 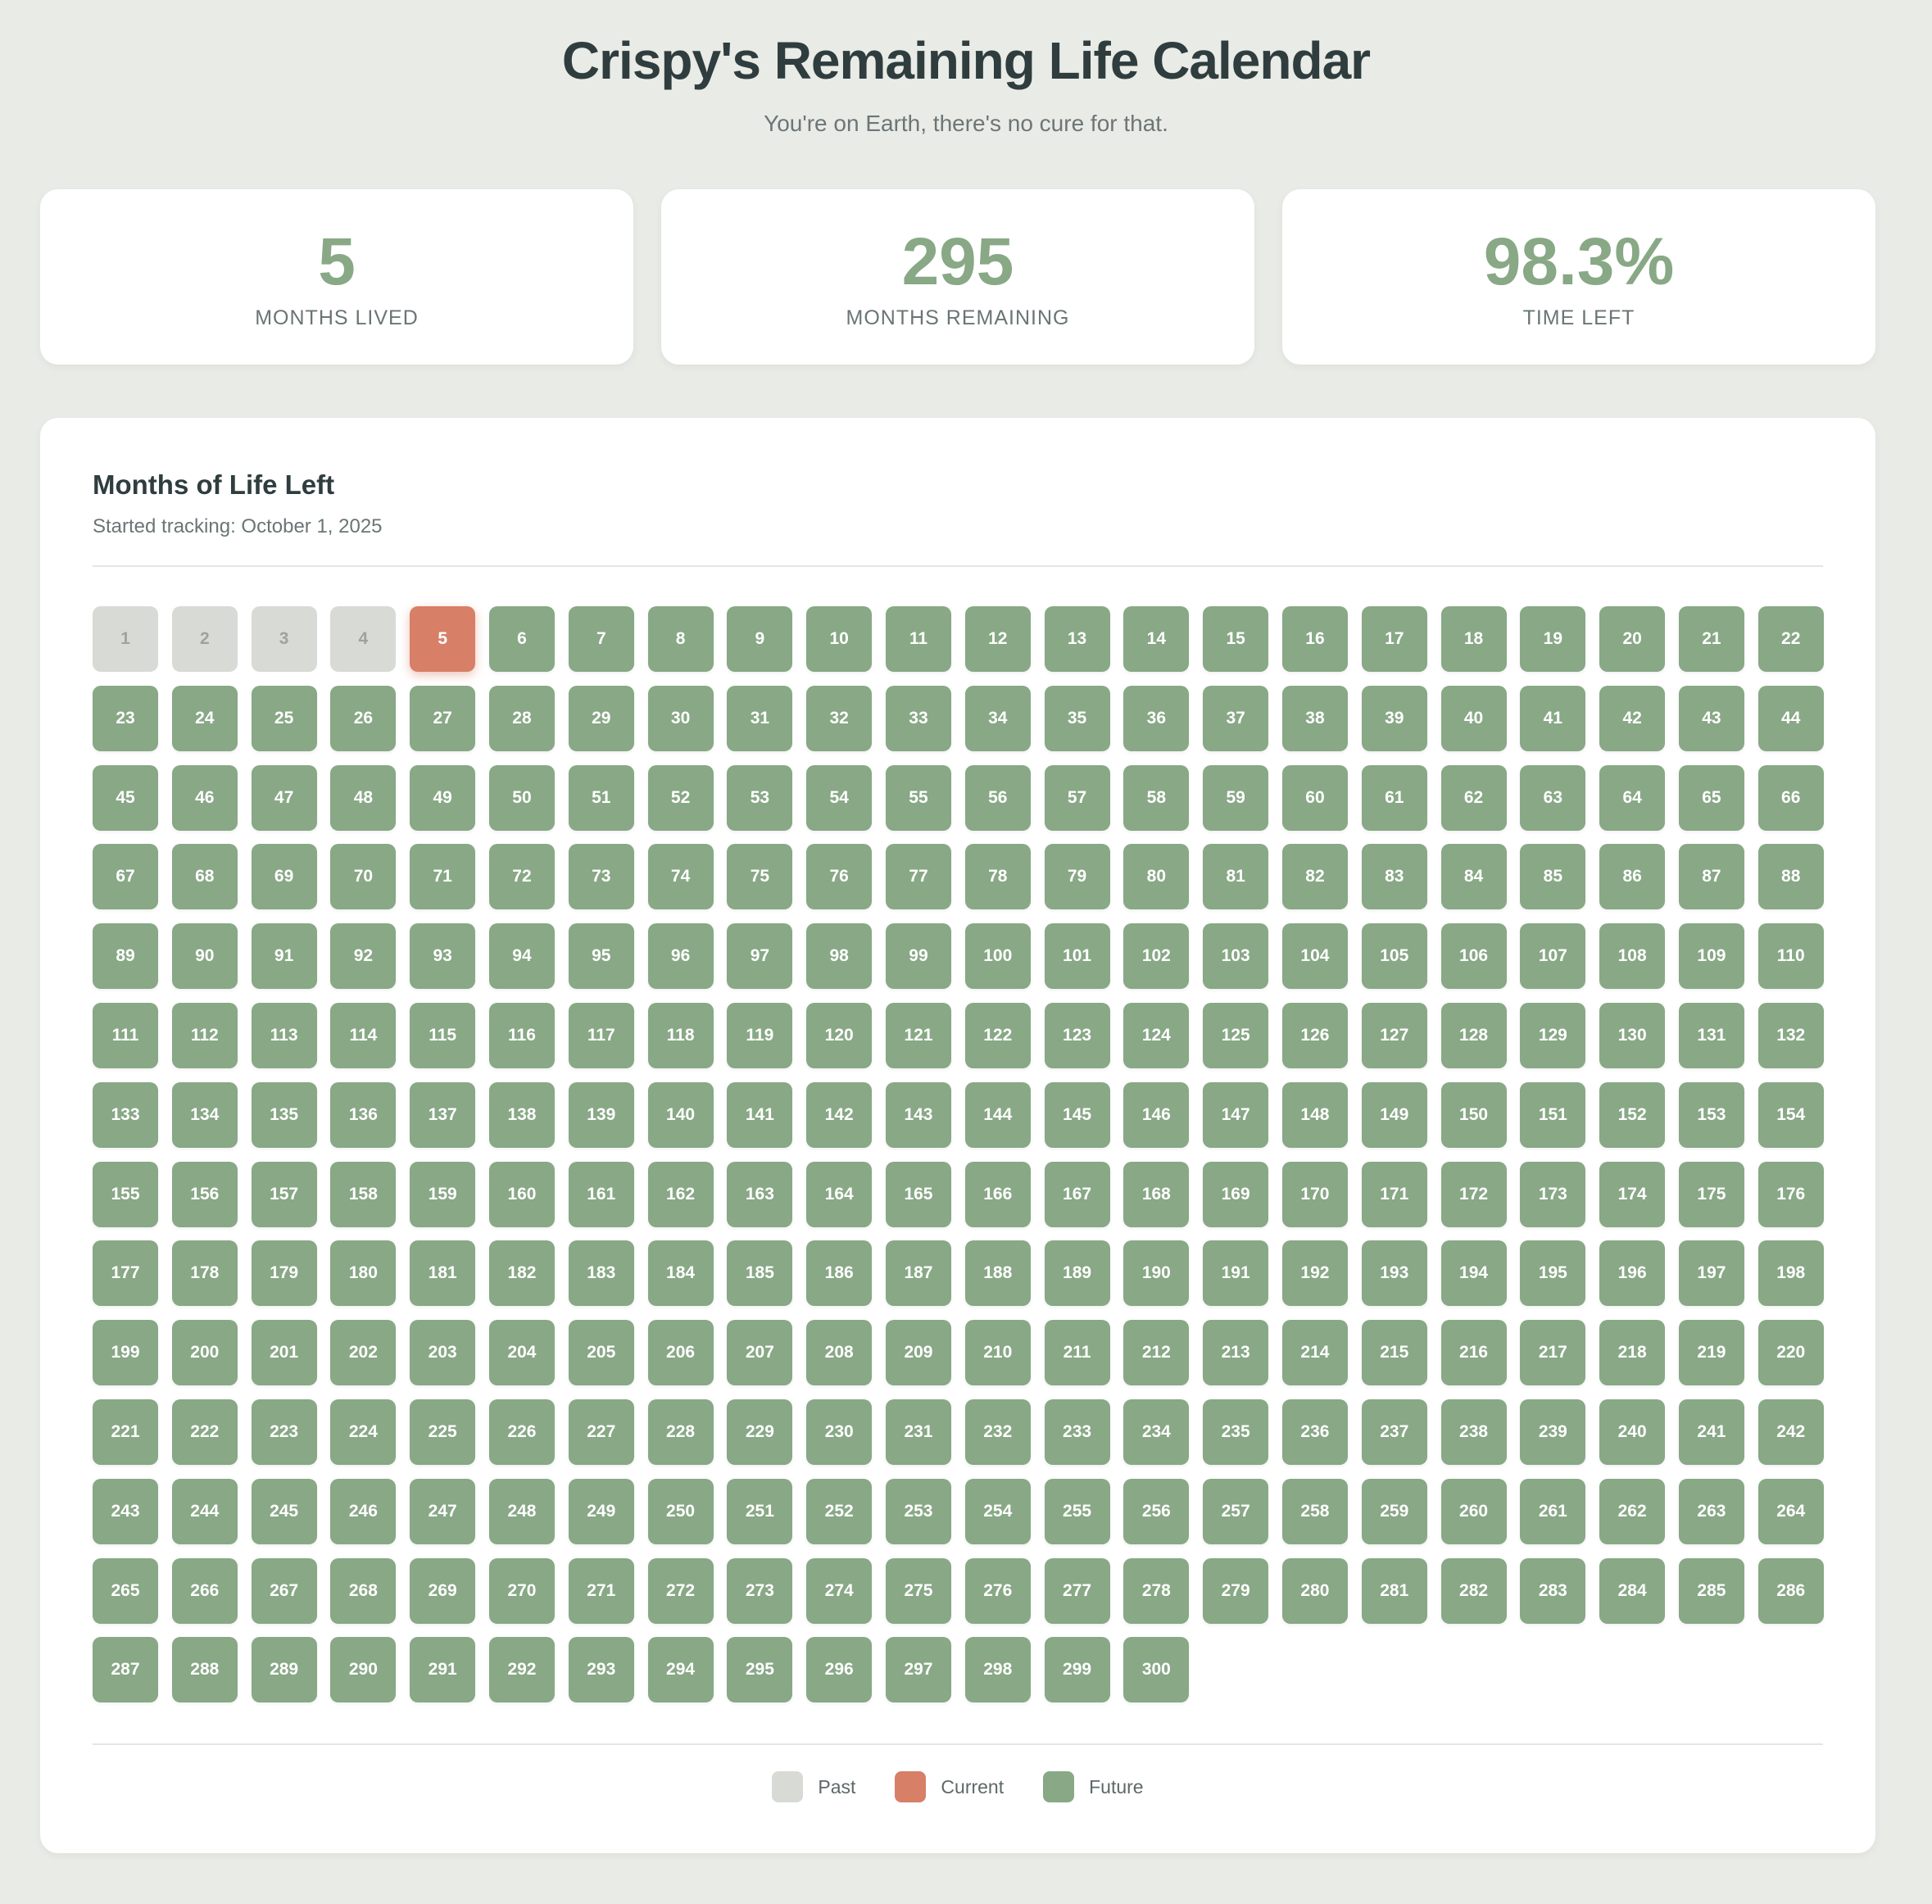 I want to click on month-cell-future: 270, so click(x=521, y=1591).